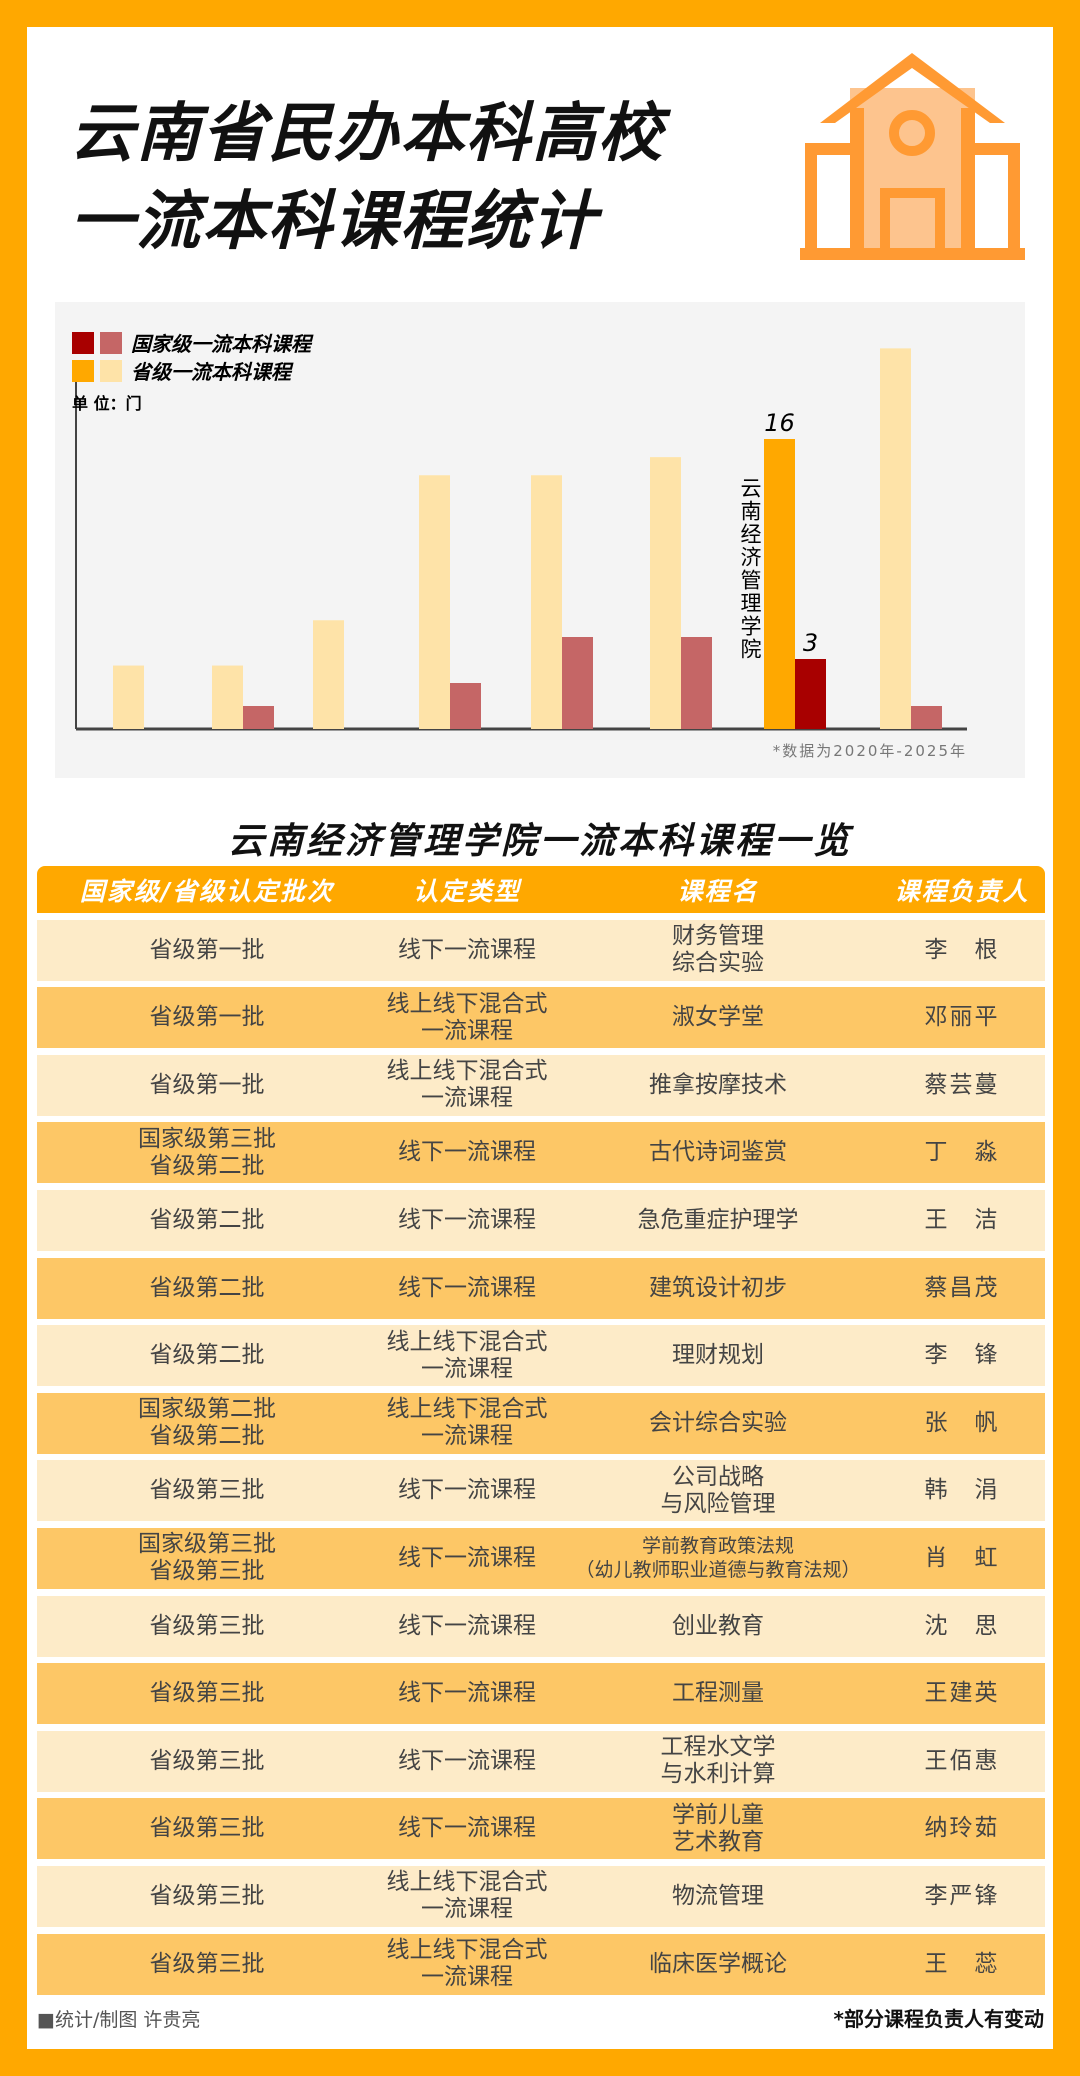 Image resolution: width=1080 pixels, height=2076 pixels. I want to click on cell-batch: 国家级第二批 省级第二批, so click(207, 1423).